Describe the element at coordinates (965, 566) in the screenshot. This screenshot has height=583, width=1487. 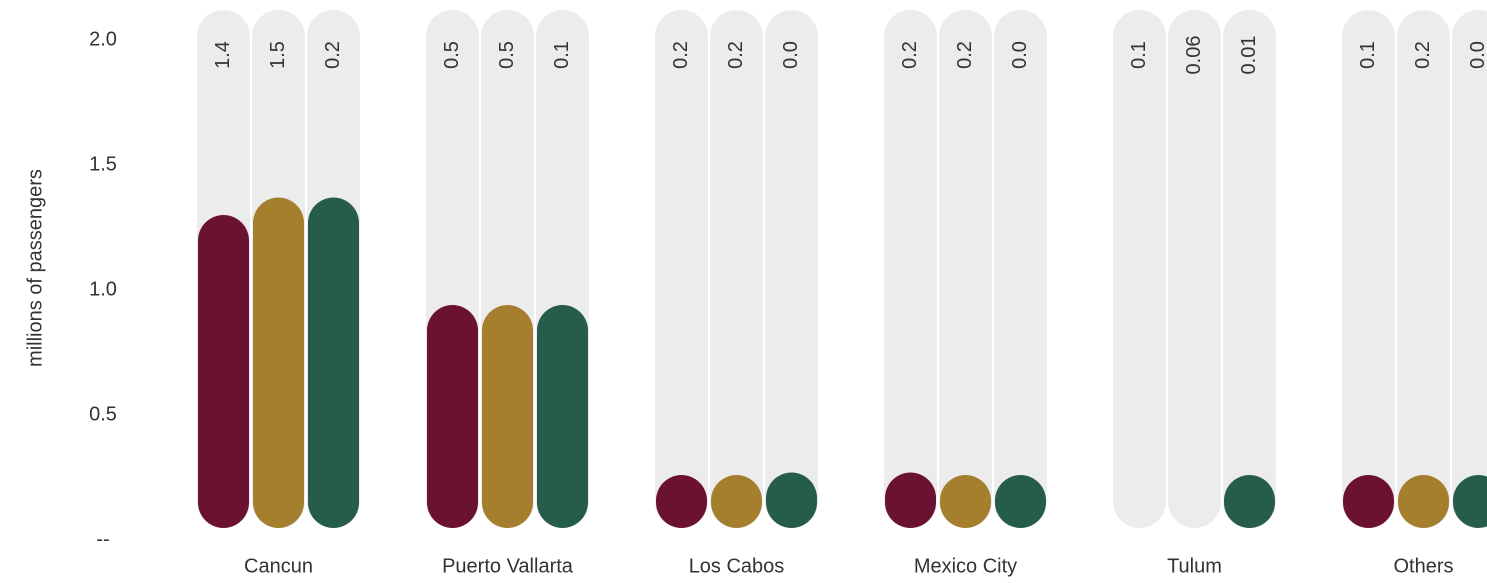
I see `x-tick-label: Mexico City` at that location.